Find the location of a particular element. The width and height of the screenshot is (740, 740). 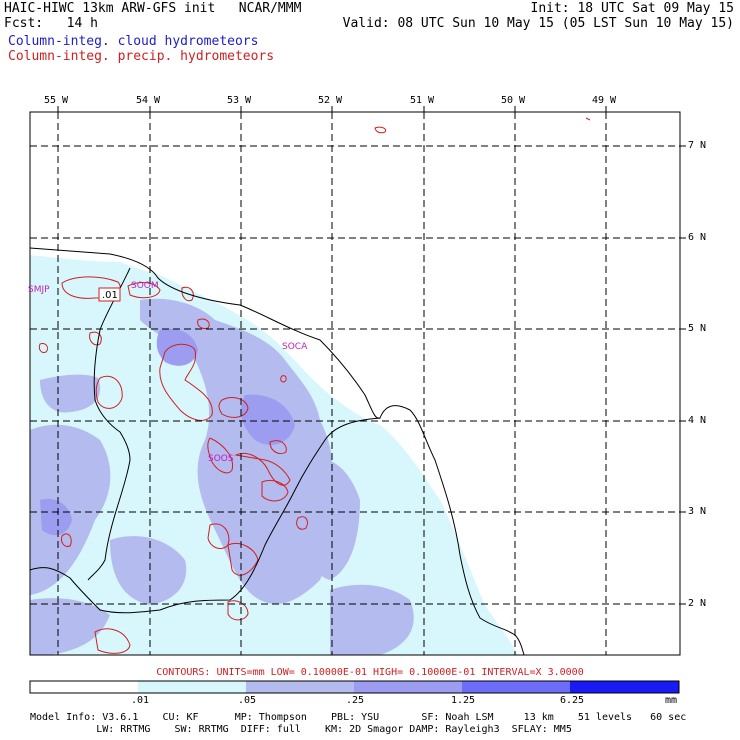

station-soos: SOOS is located at coordinates (221, 459).